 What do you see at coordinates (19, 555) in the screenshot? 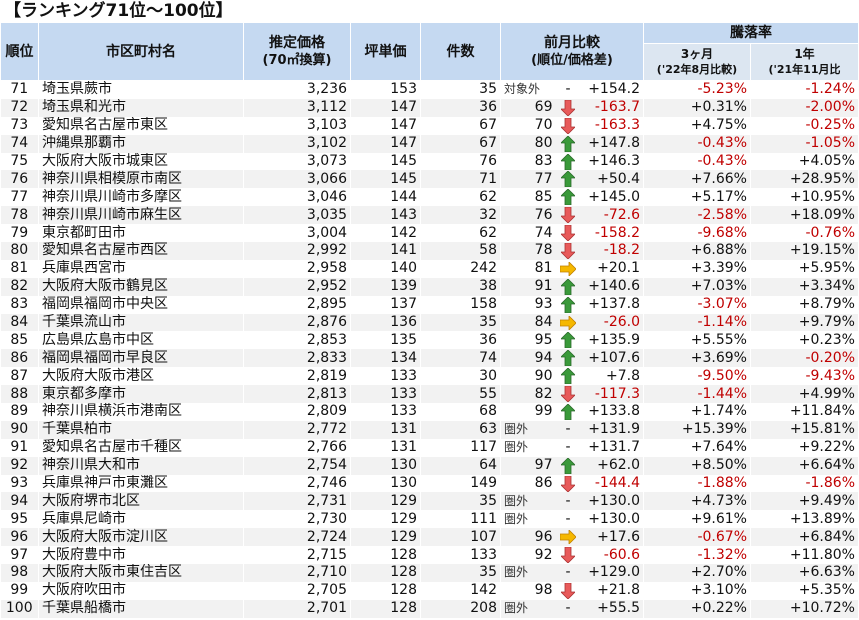
I see `rank-cell: 97` at bounding box center [19, 555].